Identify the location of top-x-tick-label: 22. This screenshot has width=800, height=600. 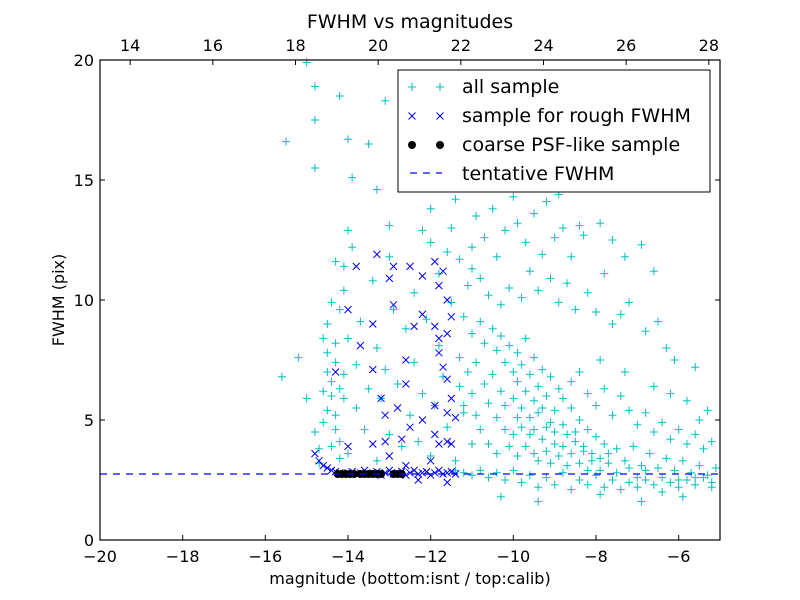
(461, 45).